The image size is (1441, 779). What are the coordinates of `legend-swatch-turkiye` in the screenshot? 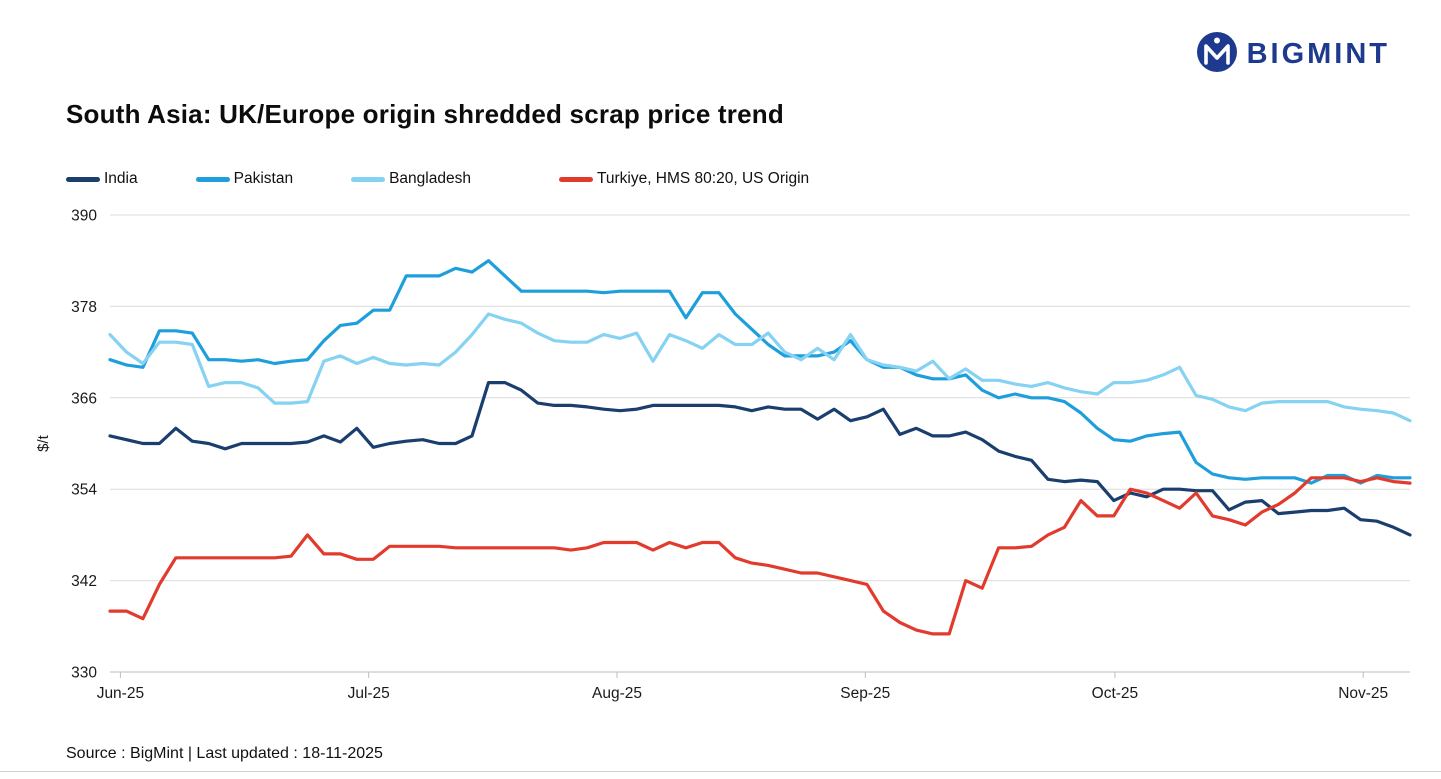 It's located at (575, 179).